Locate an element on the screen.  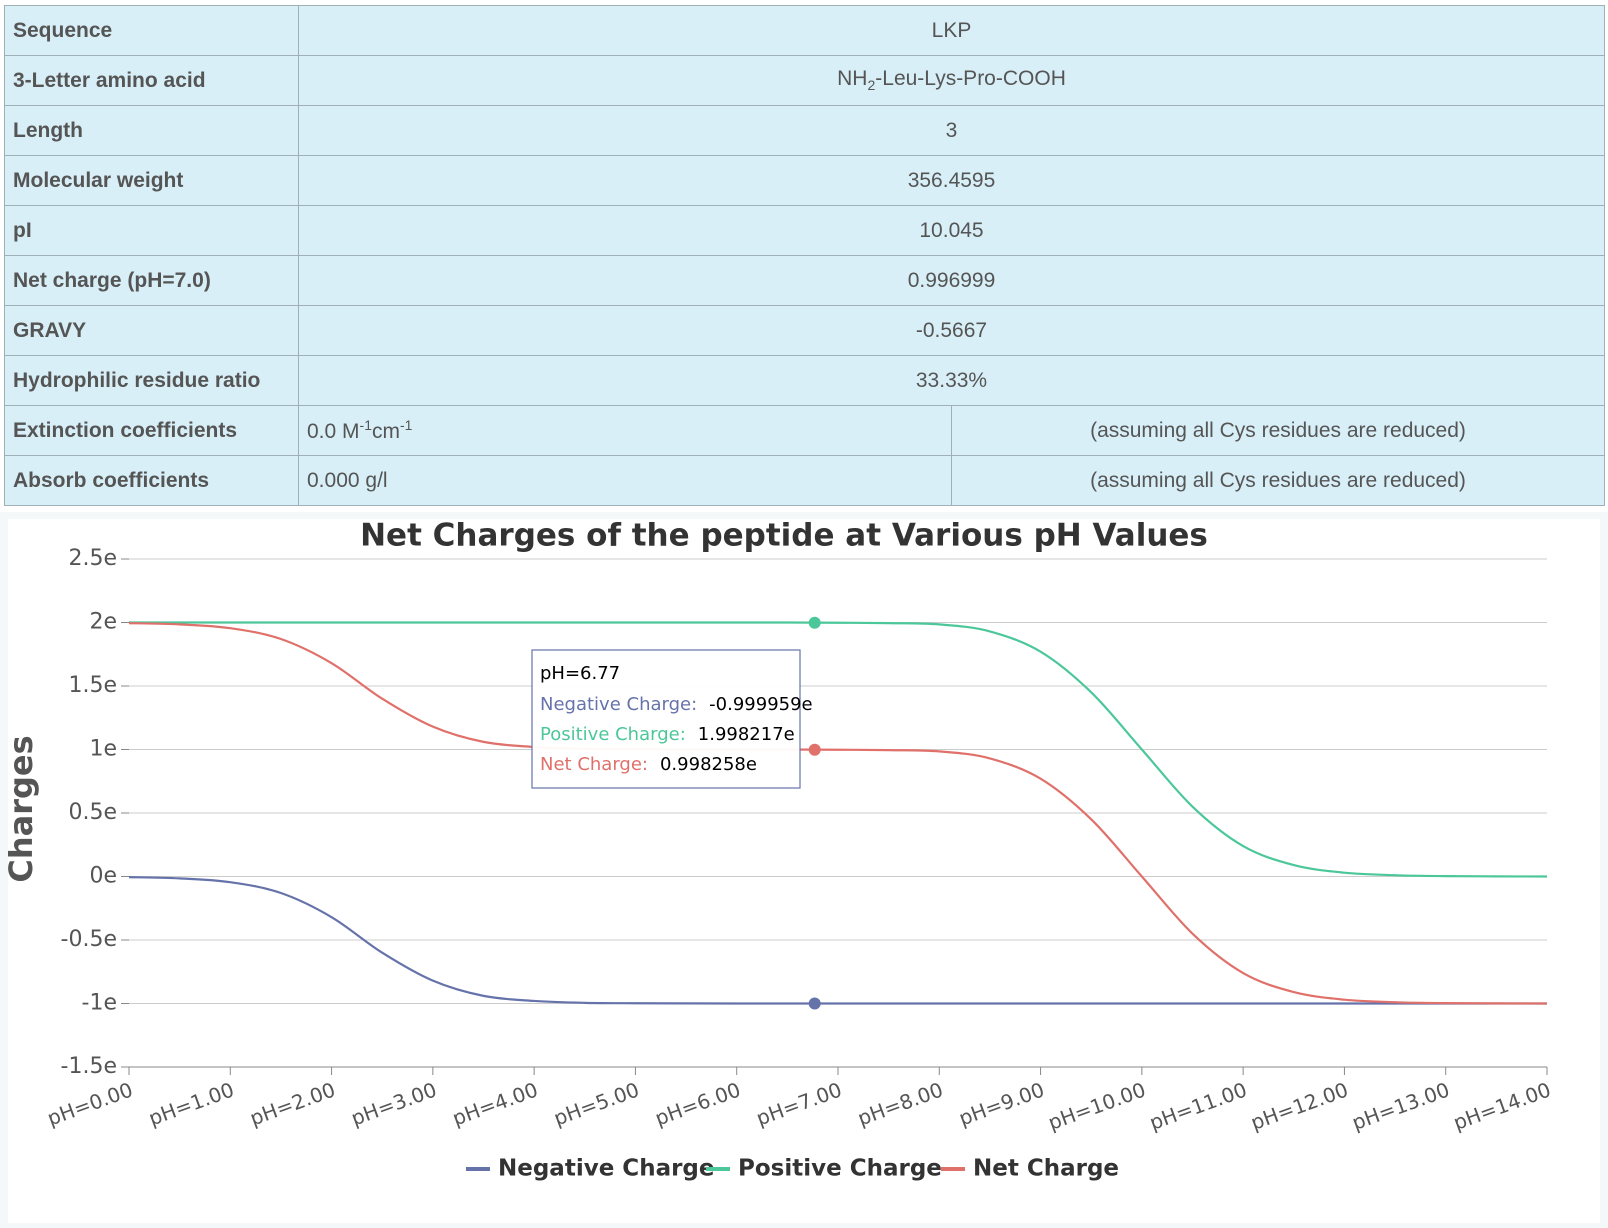
row-value: 0.000 g/l is located at coordinates (625, 480).